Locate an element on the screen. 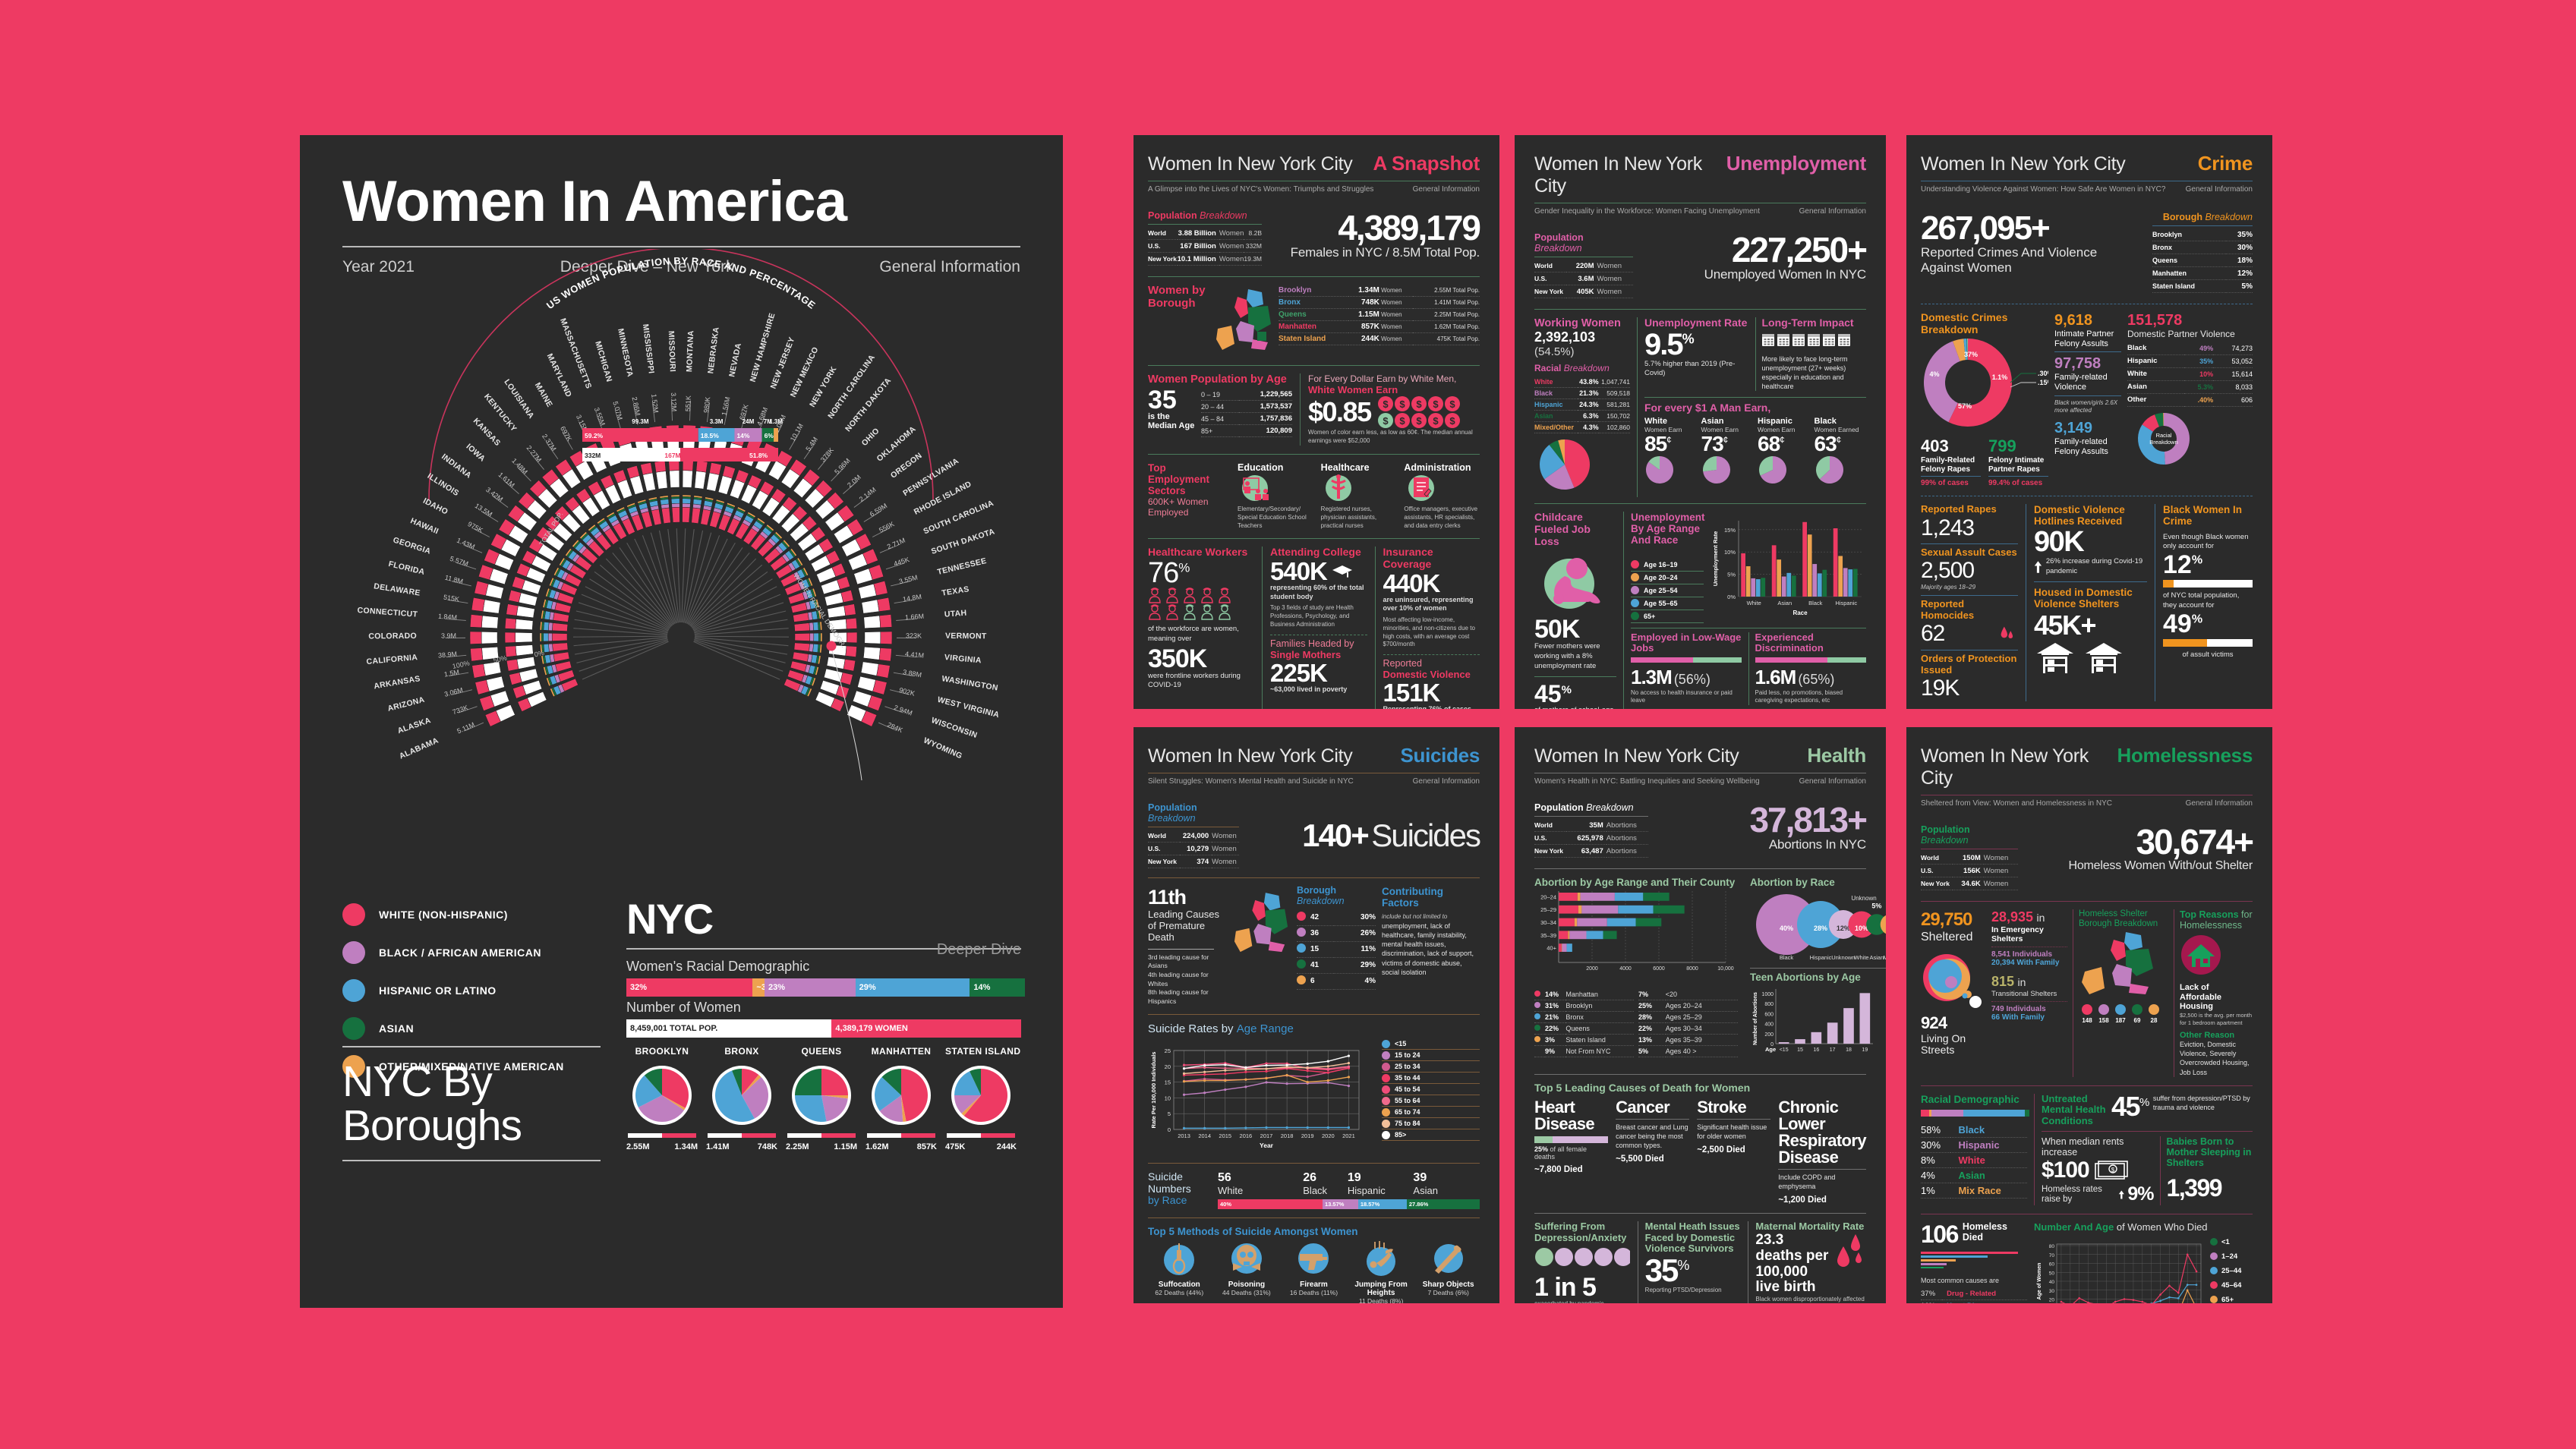  legend-label: 25 to 34 is located at coordinates (1407, 1067).